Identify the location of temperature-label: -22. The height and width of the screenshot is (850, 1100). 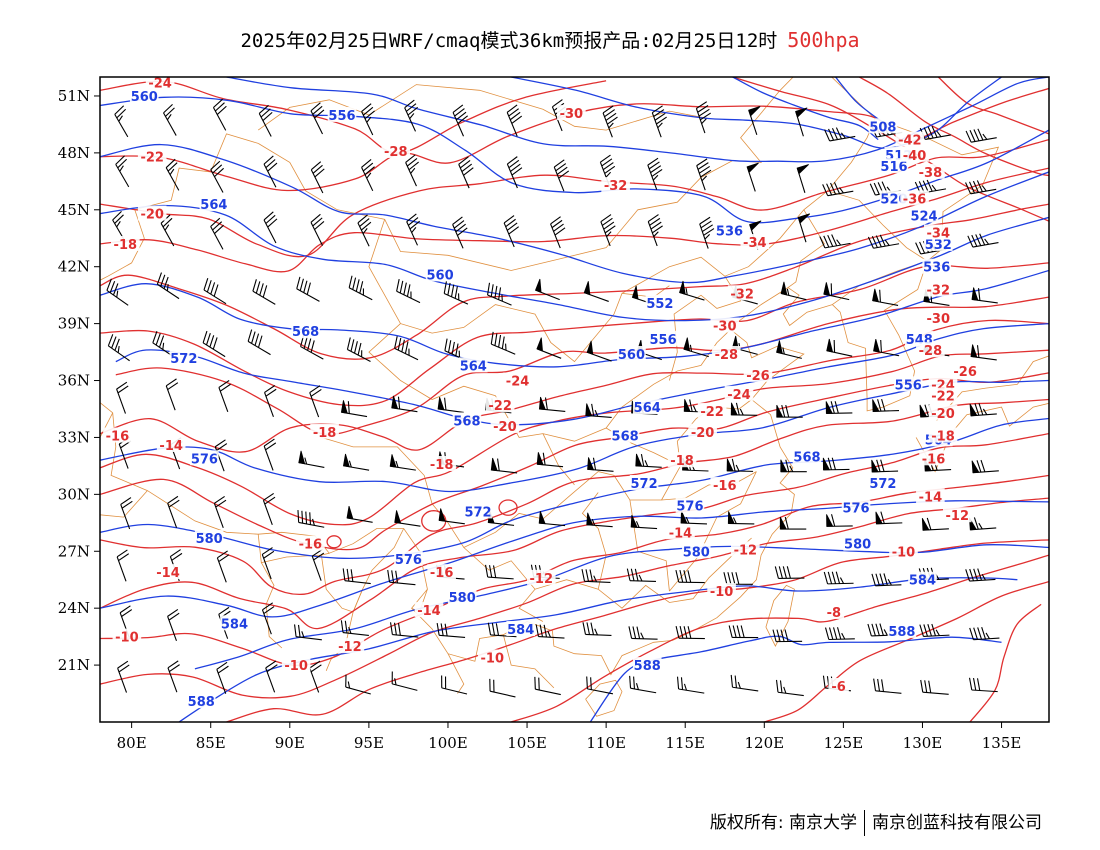
(943, 397).